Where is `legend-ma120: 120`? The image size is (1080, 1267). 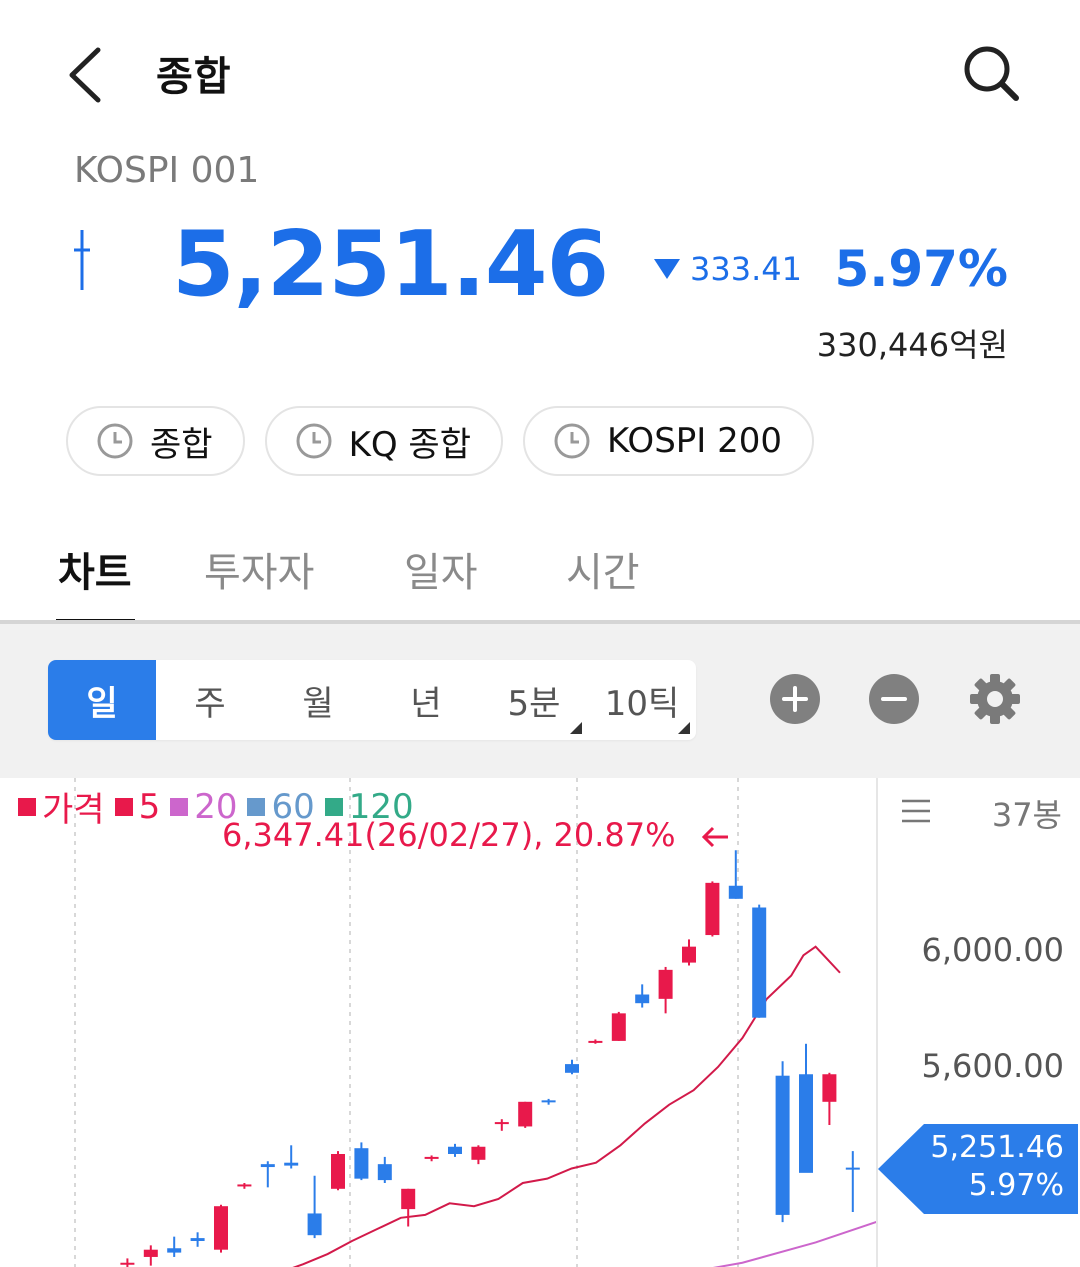 legend-ma120: 120 is located at coordinates (381, 806).